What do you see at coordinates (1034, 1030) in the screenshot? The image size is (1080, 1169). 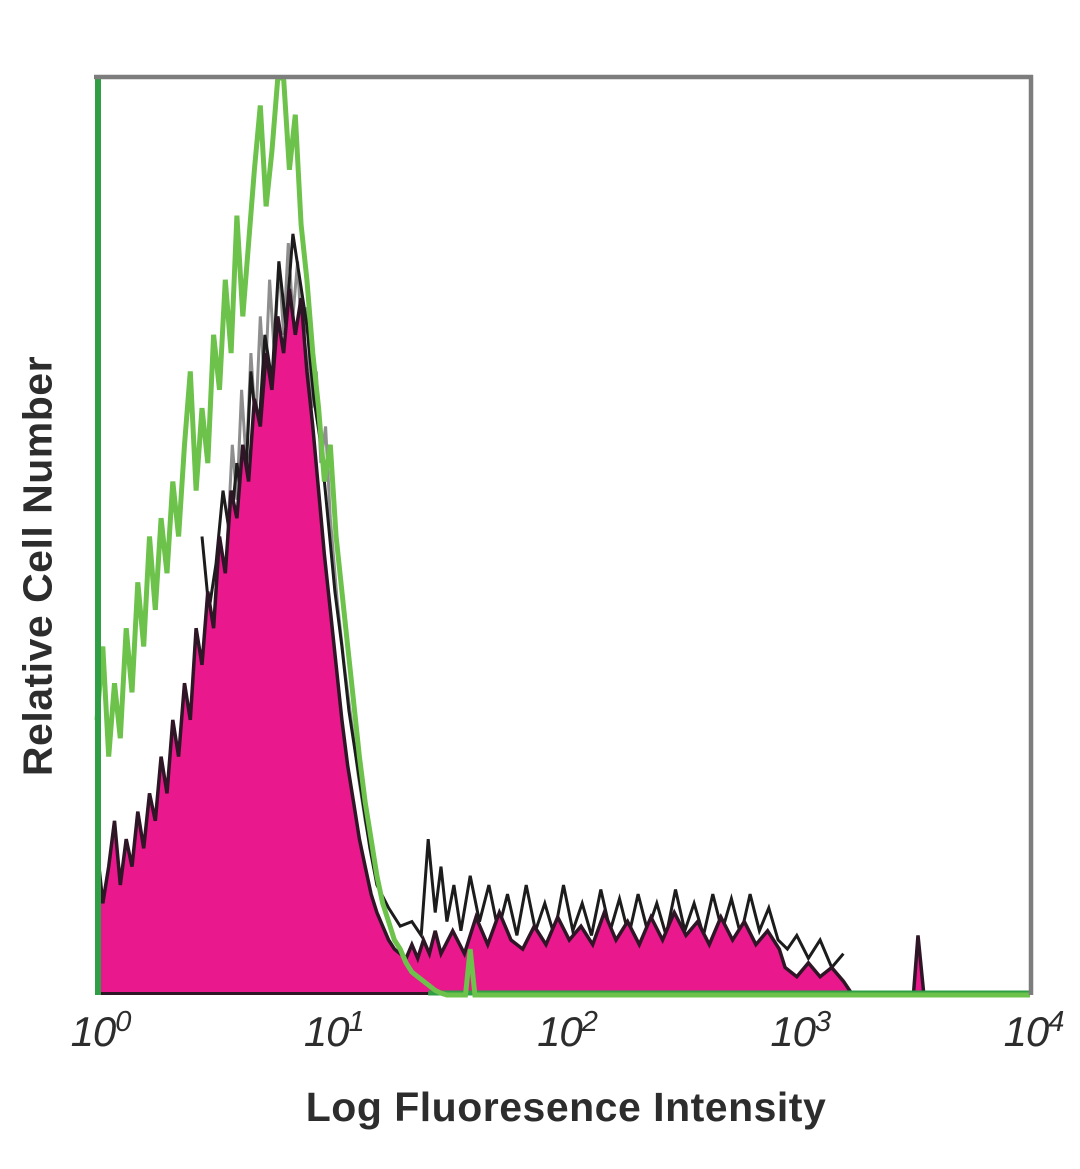 I see `x-tick-label-10e4: 10⁴` at bounding box center [1034, 1030].